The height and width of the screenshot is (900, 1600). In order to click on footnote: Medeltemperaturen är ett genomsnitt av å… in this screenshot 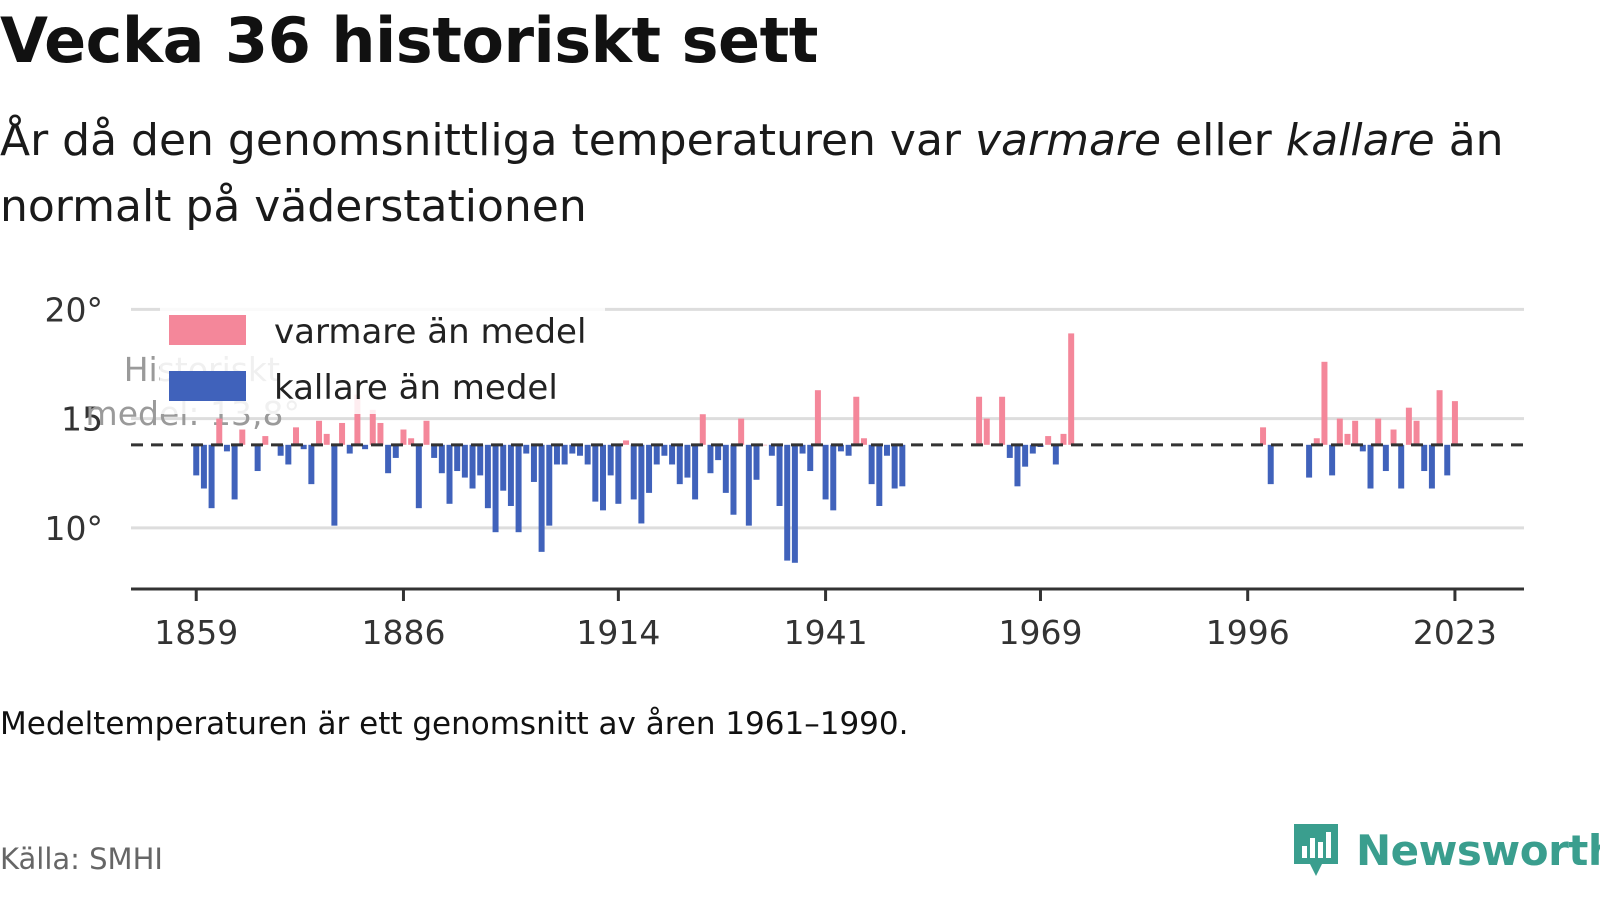, I will do `click(454, 724)`.